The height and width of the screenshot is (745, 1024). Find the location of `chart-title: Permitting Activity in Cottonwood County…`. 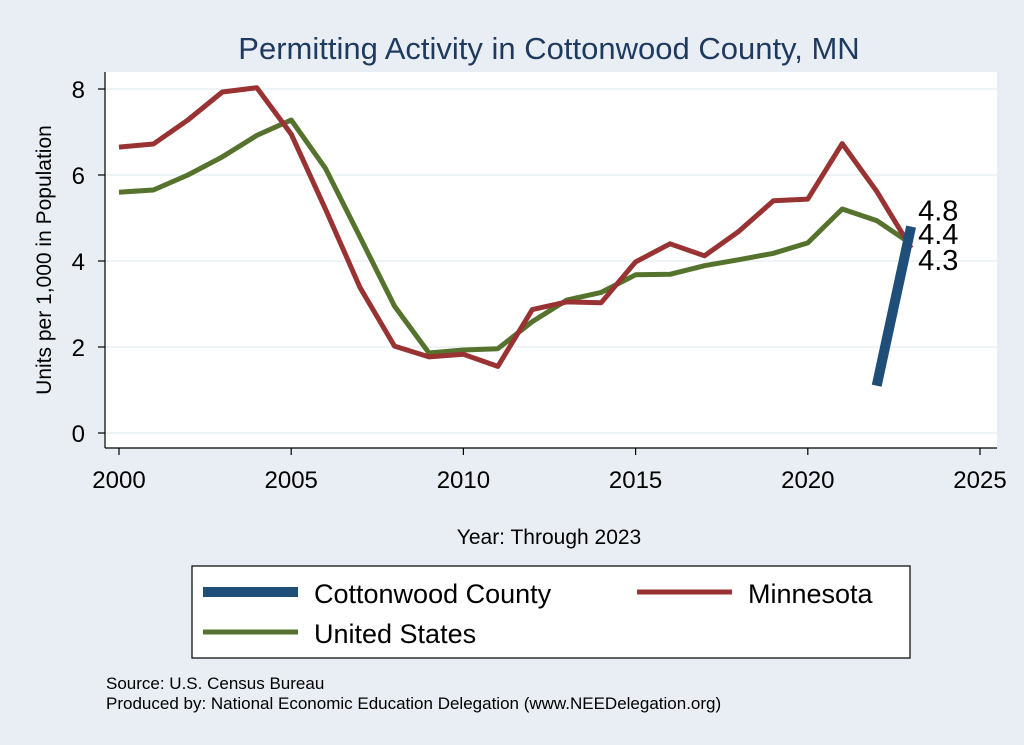

chart-title: Permitting Activity in Cottonwood County… is located at coordinates (548, 48).